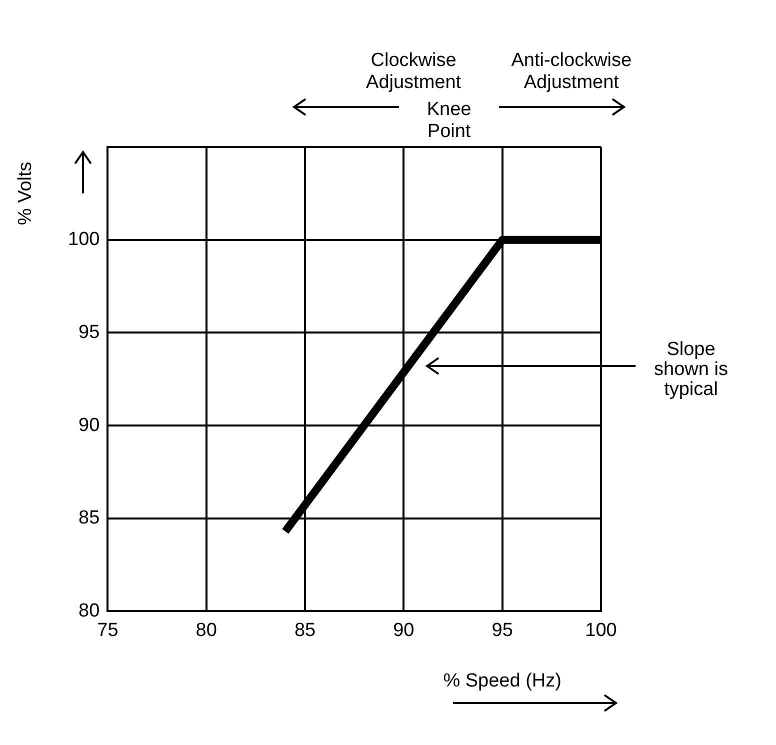  Describe the element at coordinates (89, 518) in the screenshot. I see `y-tick-label: 85` at that location.